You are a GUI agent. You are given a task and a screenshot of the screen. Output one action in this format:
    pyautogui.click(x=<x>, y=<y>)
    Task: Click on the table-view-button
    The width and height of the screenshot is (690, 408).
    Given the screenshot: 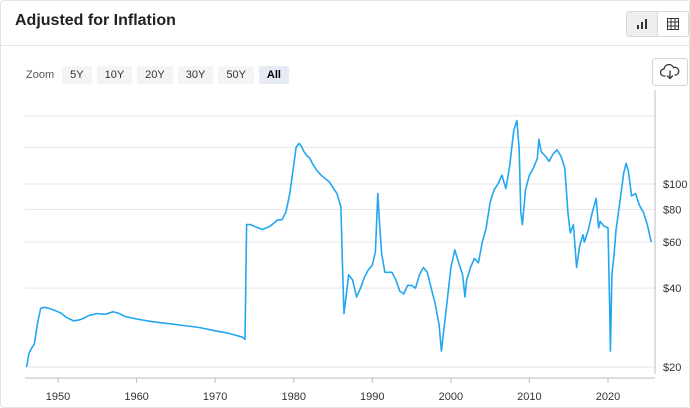 What is the action you would take?
    pyautogui.click(x=673, y=24)
    